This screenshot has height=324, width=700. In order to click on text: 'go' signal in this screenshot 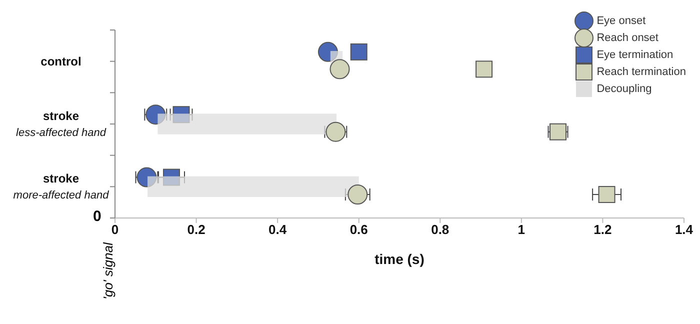, I will do `click(108, 272)`.